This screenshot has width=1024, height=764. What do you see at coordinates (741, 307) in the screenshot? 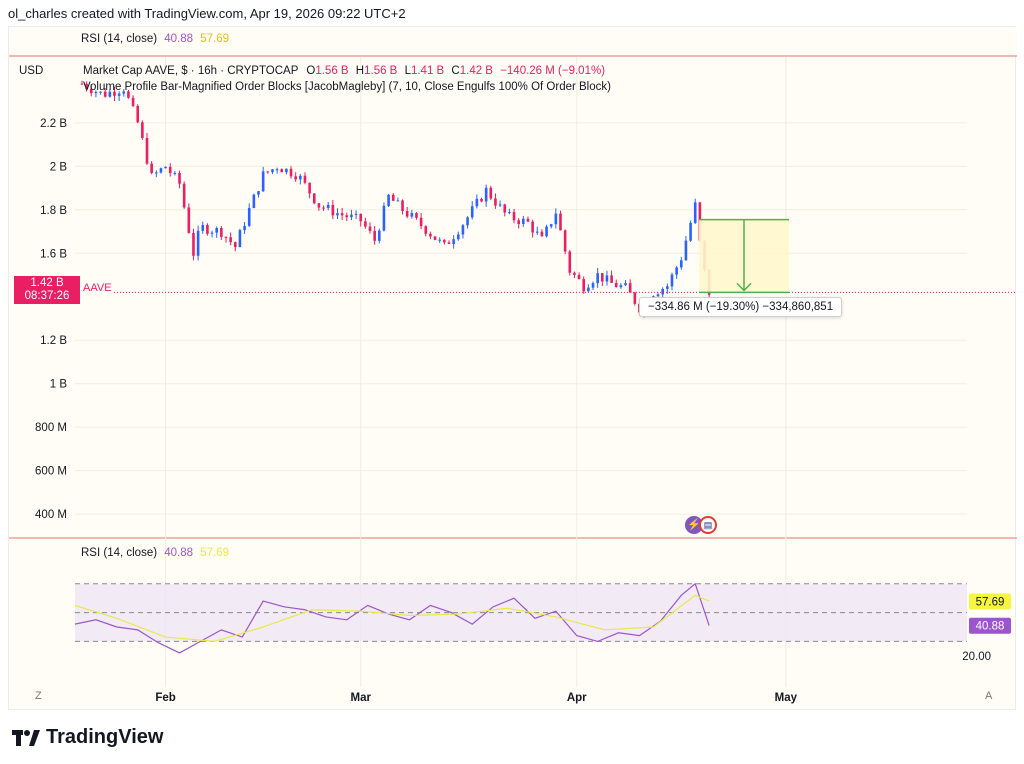
I see `measure-readout: −334.86 M (−19.30%) −334,860,851` at bounding box center [741, 307].